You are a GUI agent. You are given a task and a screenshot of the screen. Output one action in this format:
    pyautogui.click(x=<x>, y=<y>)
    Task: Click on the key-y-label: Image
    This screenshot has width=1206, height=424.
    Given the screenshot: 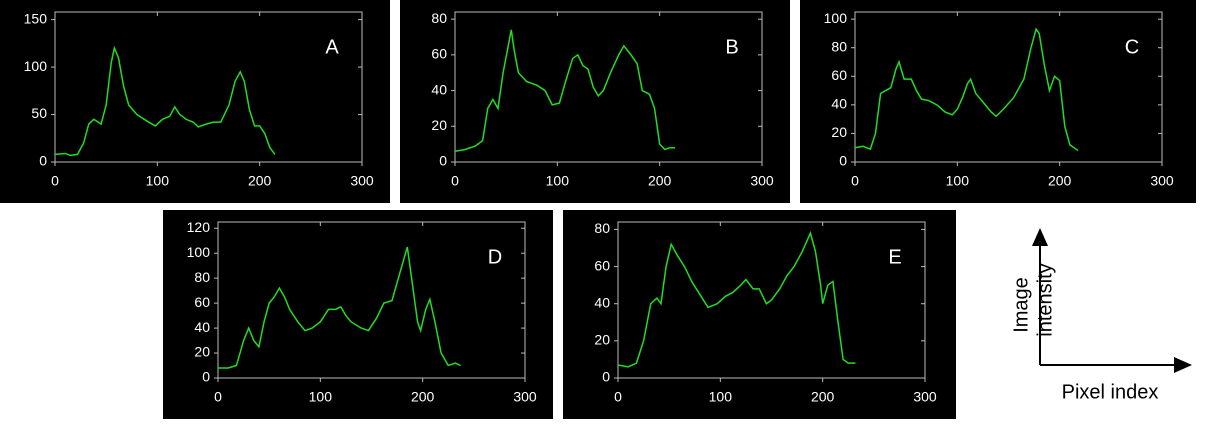 What is the action you would take?
    pyautogui.click(x=1021, y=305)
    